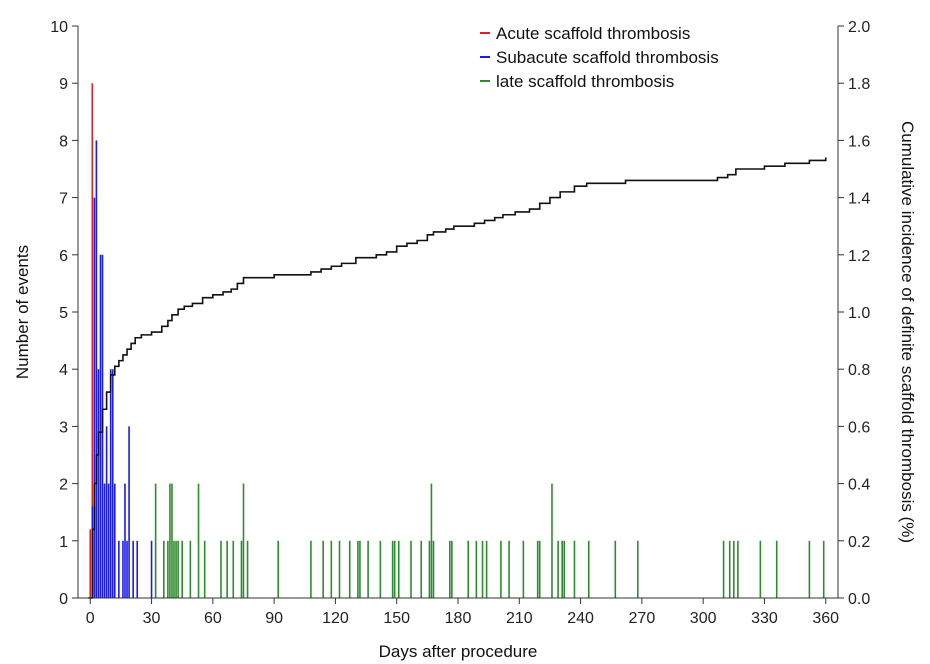  I want to click on y-right-tick-label-0: 0.0, so click(859, 599).